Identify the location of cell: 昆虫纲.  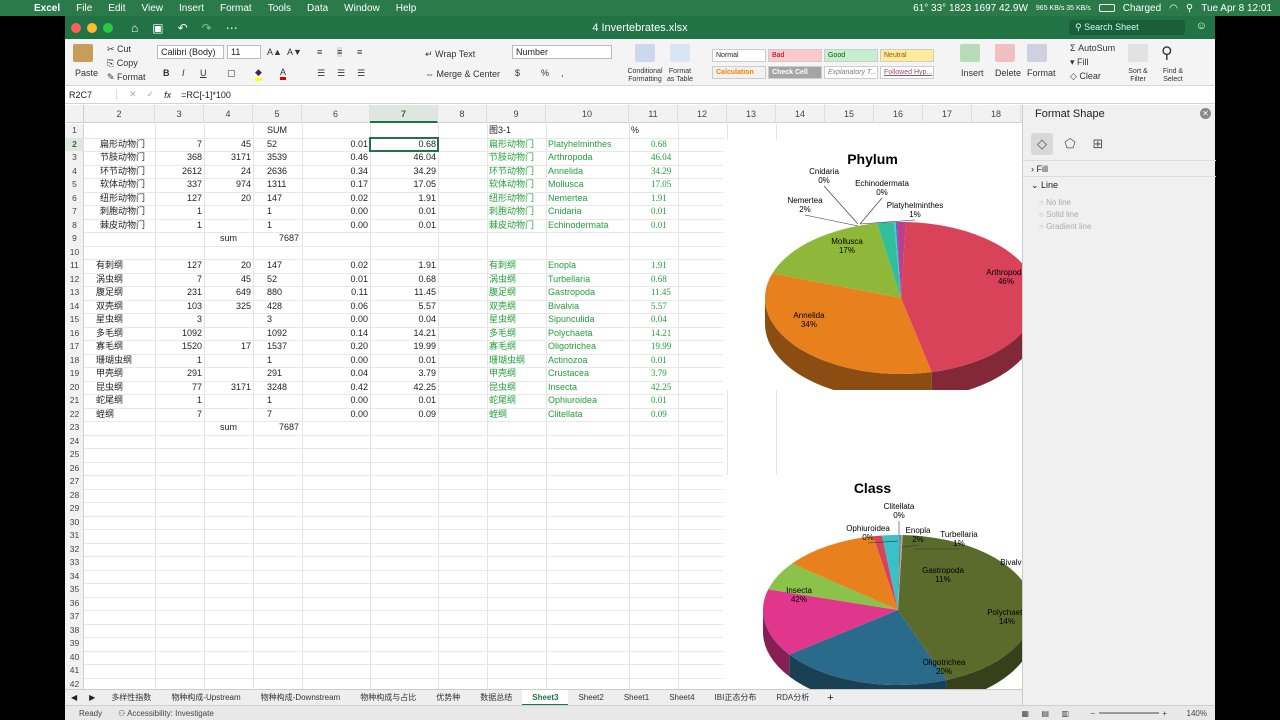
(503, 386).